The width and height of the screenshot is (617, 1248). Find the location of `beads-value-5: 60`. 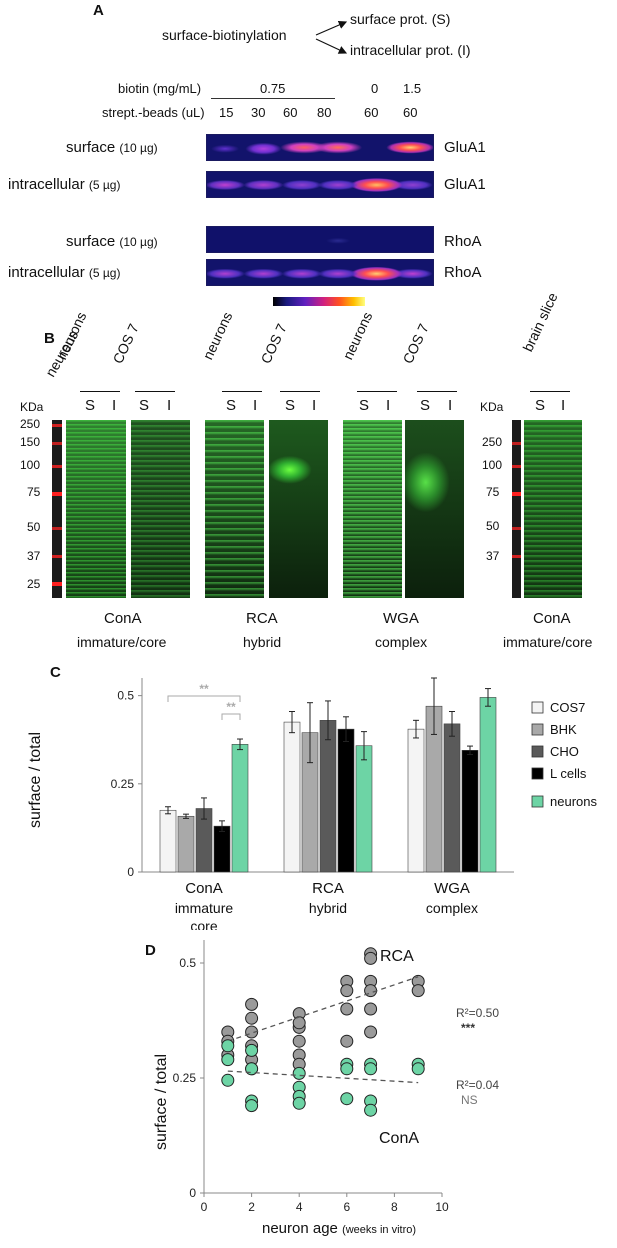

beads-value-5: 60 is located at coordinates (410, 112).